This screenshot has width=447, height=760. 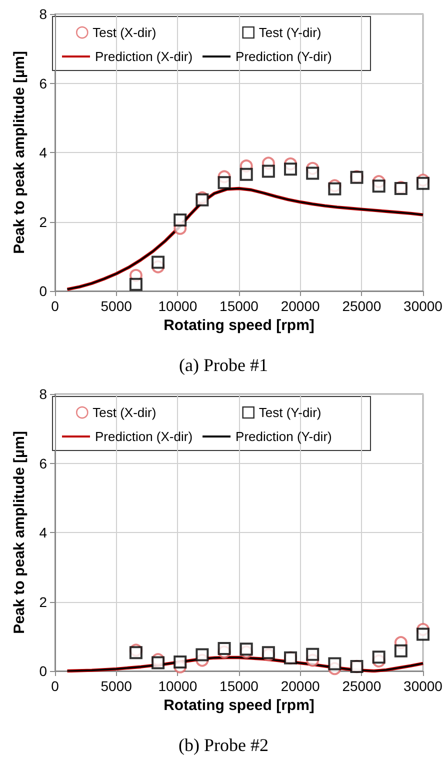 What do you see at coordinates (223, 745) in the screenshot?
I see `text: (b) Probe #2` at bounding box center [223, 745].